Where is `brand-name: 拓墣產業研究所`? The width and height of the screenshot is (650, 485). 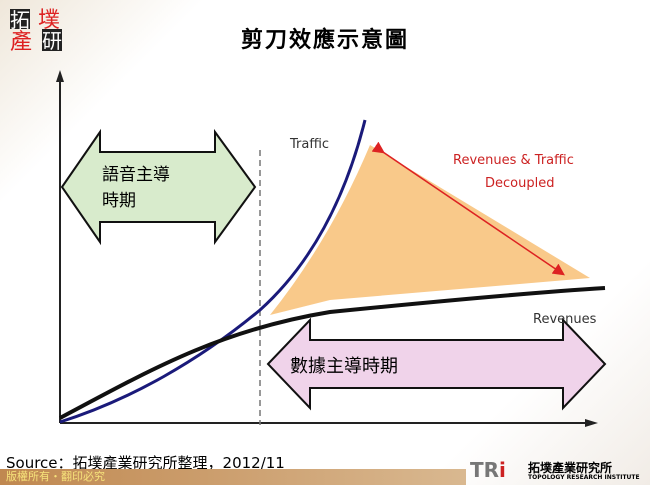
brand-name: 拓墣產業研究所 is located at coordinates (570, 468).